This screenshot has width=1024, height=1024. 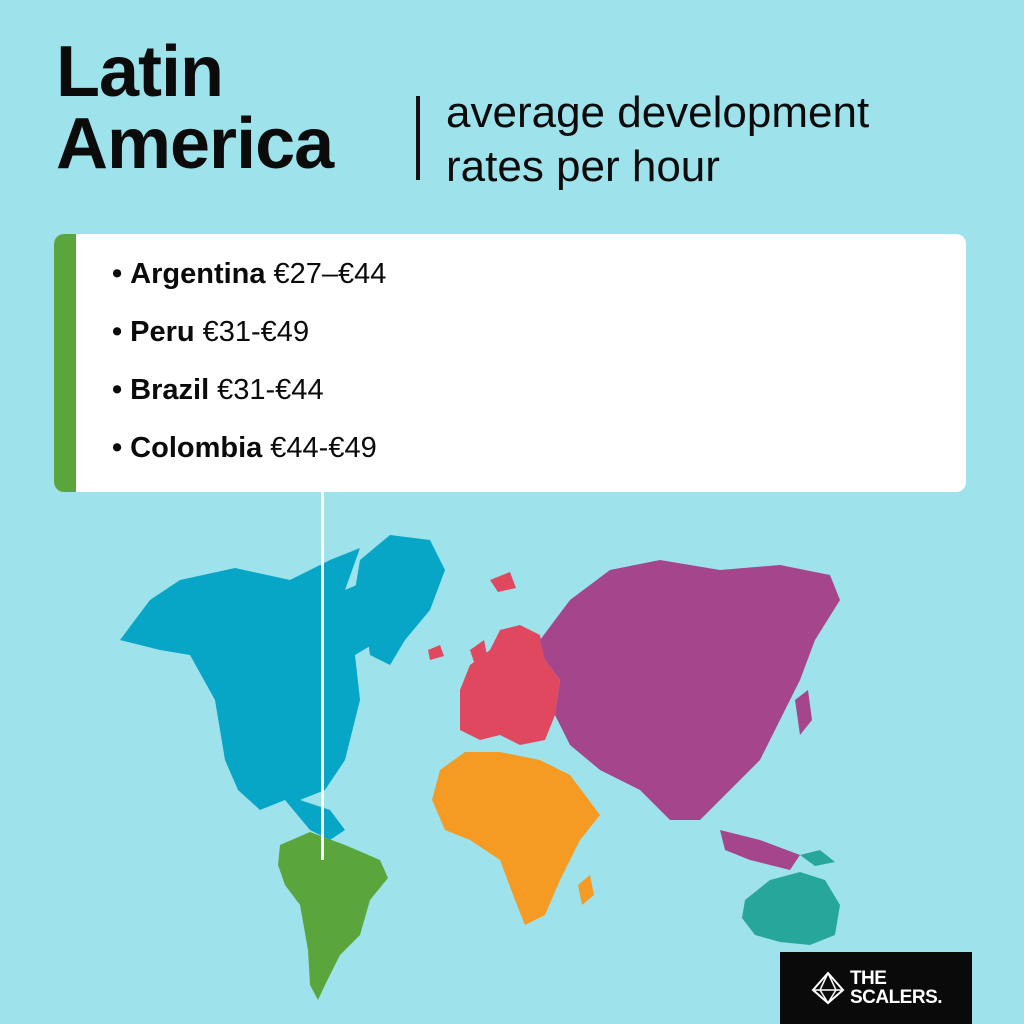 I want to click on list-item: • Colombia €44-€49, so click(x=249, y=457).